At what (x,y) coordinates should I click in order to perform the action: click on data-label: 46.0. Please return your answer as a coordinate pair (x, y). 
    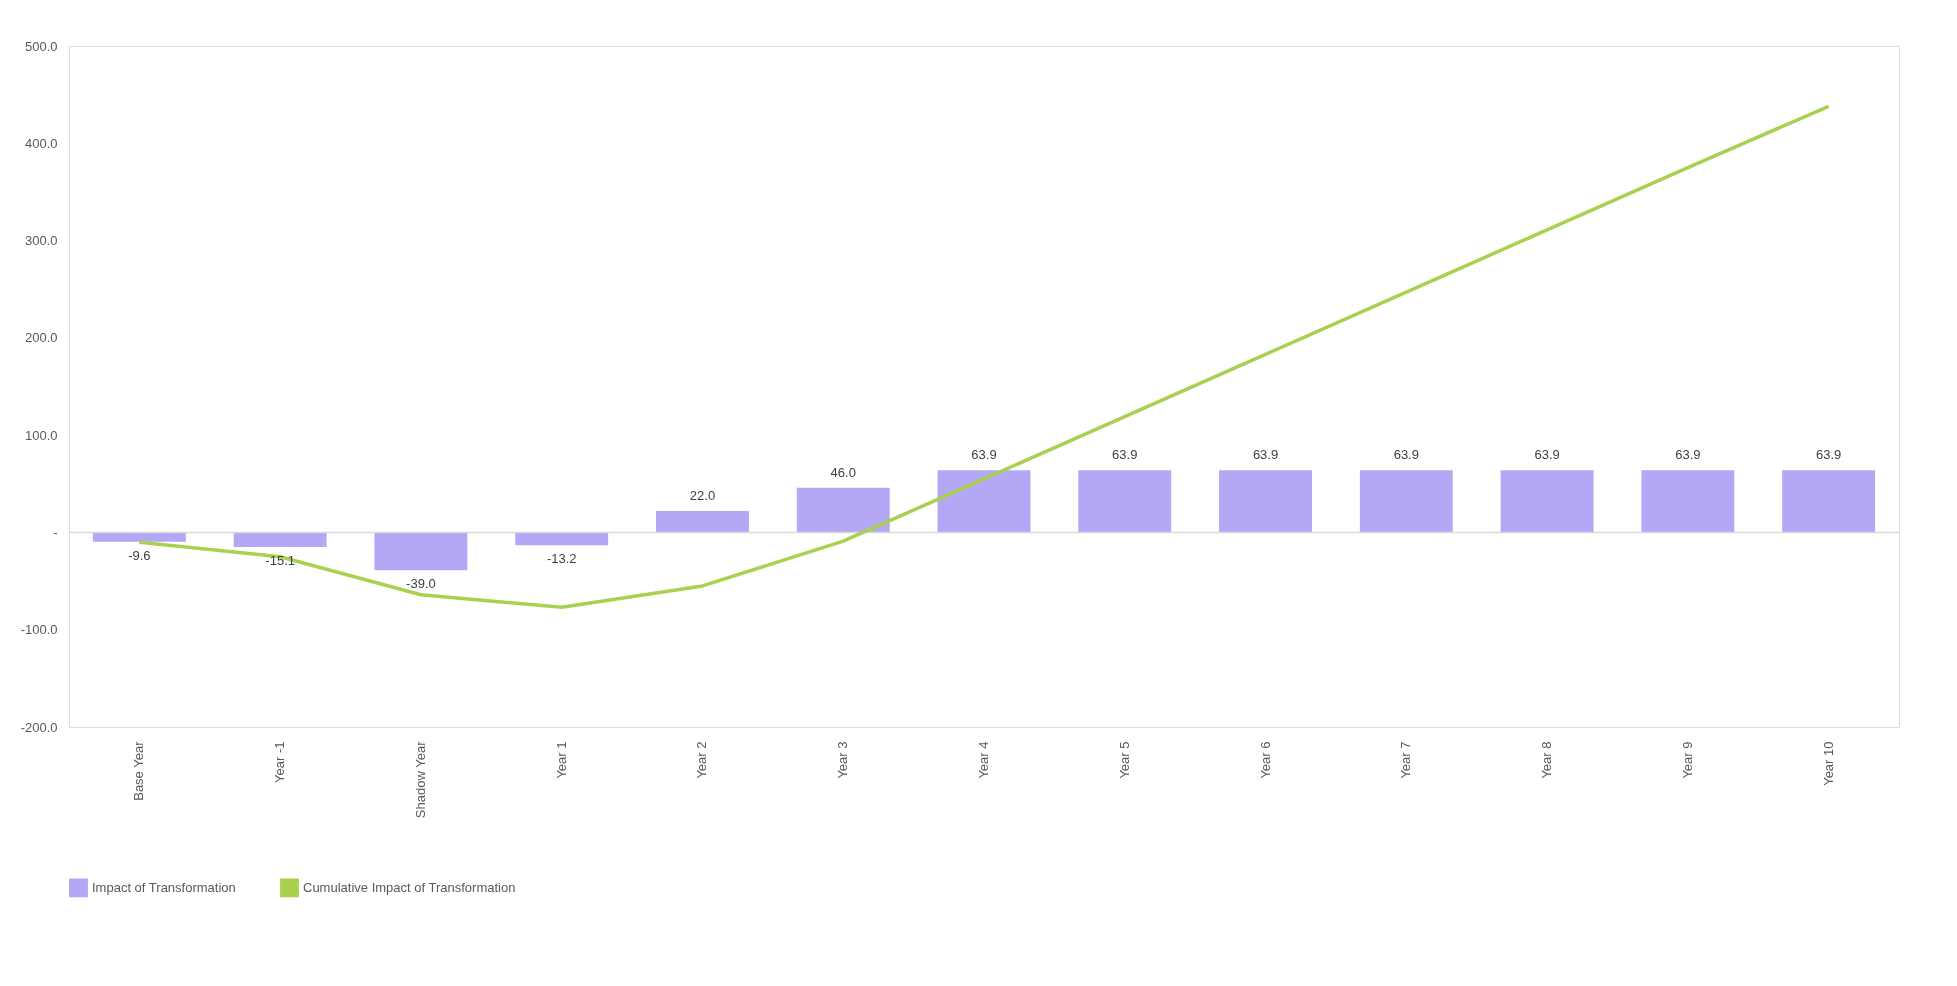
    Looking at the image, I should click on (843, 472).